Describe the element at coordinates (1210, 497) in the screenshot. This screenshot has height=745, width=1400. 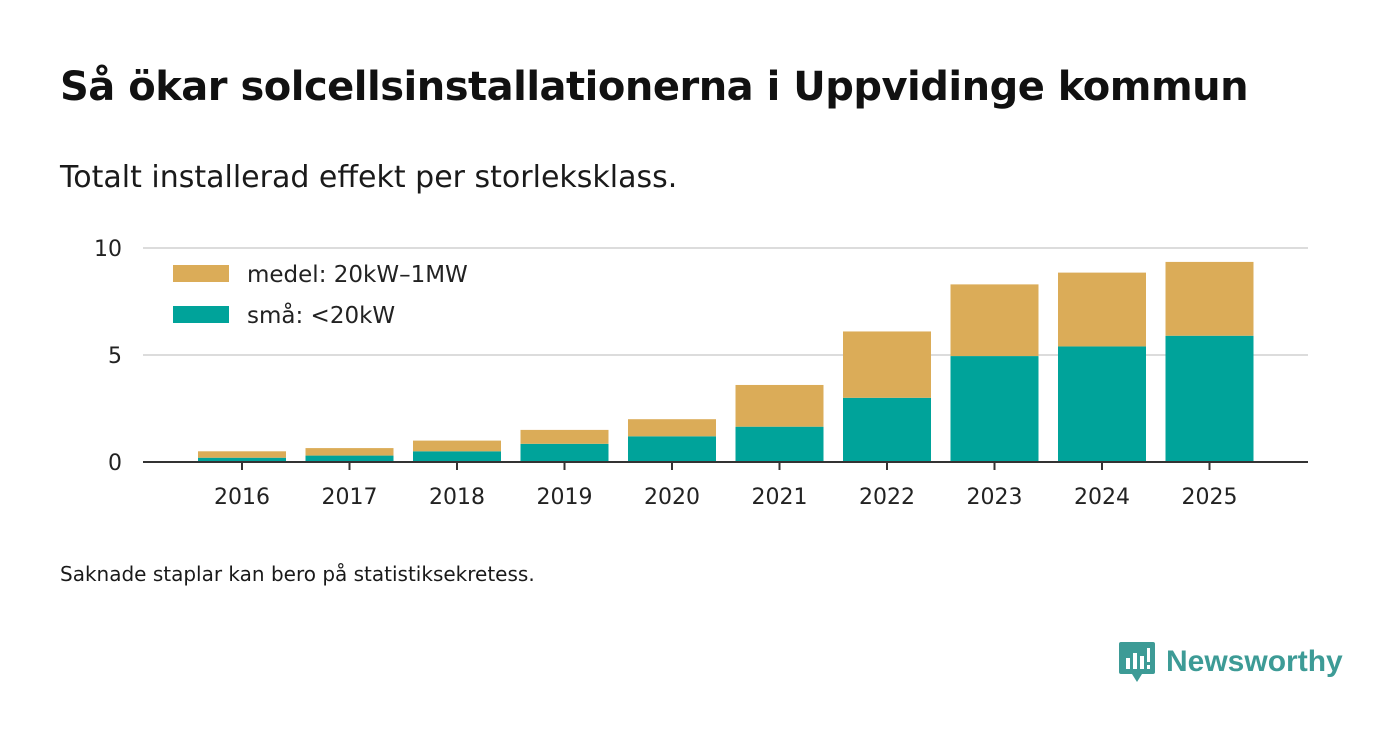
I see `x-tick-label: 2025` at that location.